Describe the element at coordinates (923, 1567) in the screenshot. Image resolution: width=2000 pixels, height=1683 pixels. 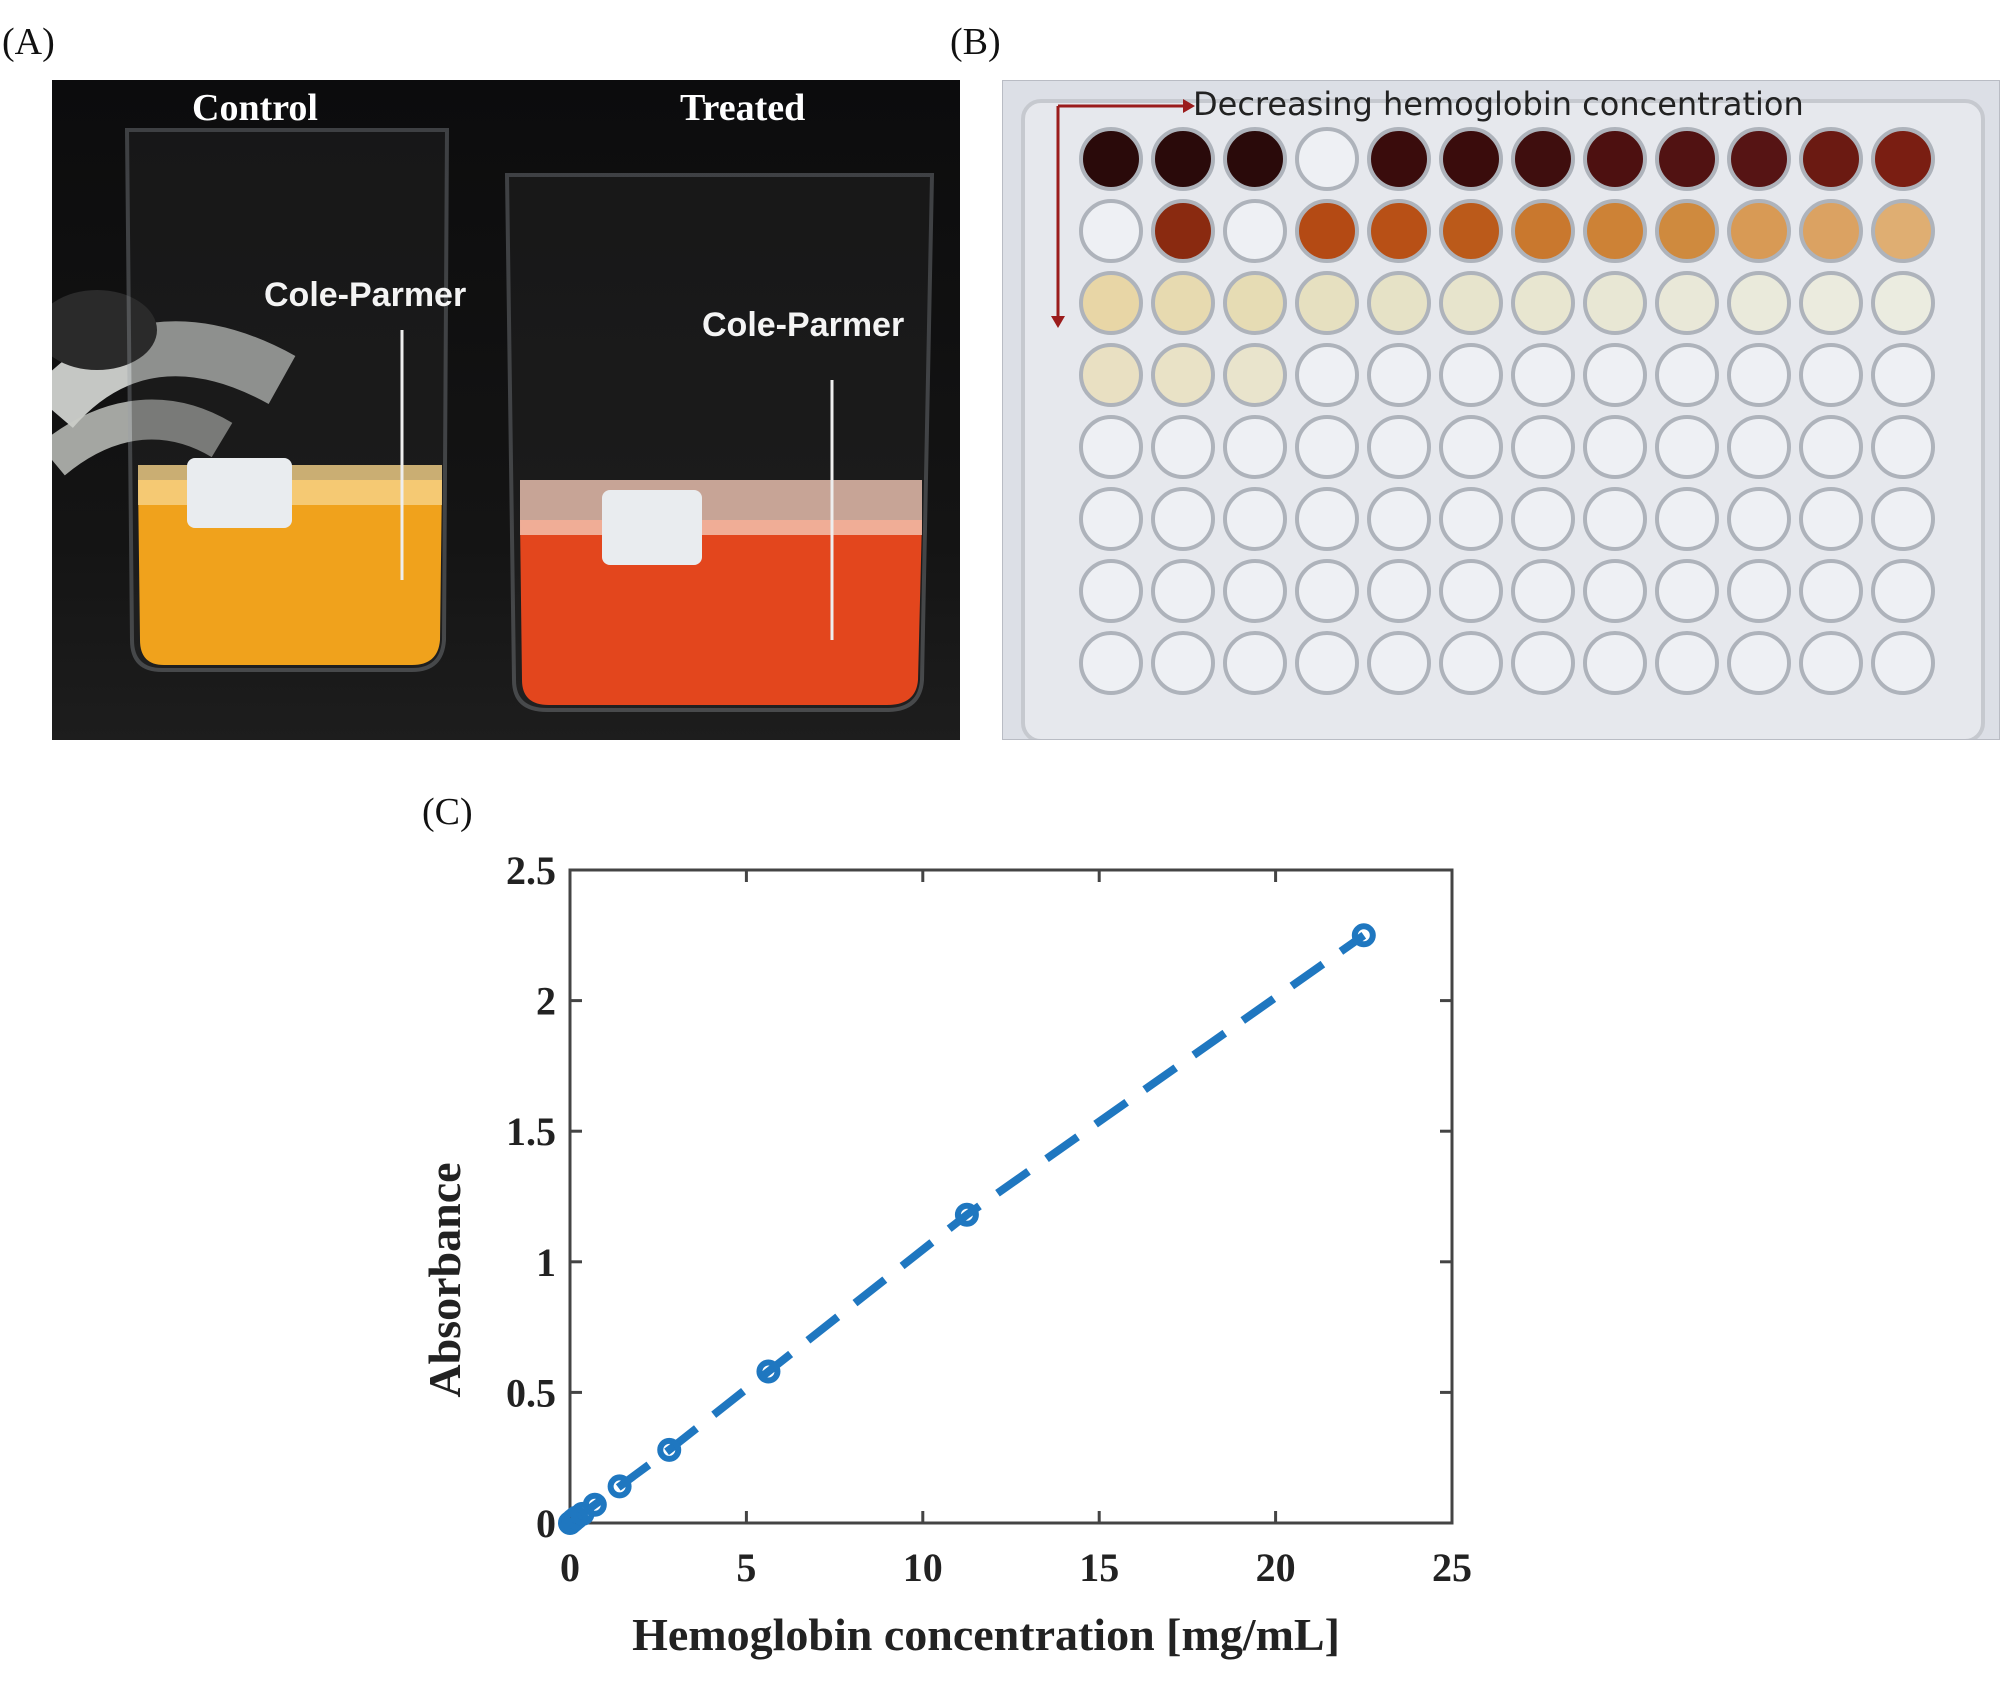
I see `x-tick-label: 10` at that location.